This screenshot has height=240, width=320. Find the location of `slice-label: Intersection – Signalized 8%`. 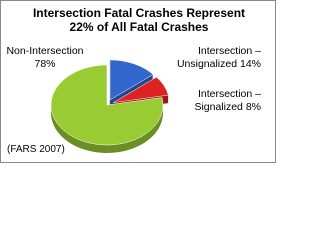

slice-label: Intersection – Signalized 8% is located at coordinates (215, 101).